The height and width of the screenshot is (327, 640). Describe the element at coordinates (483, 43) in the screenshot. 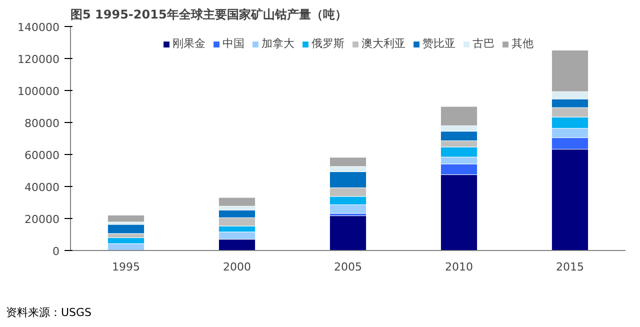

I see `legend-label: 古巴` at that location.